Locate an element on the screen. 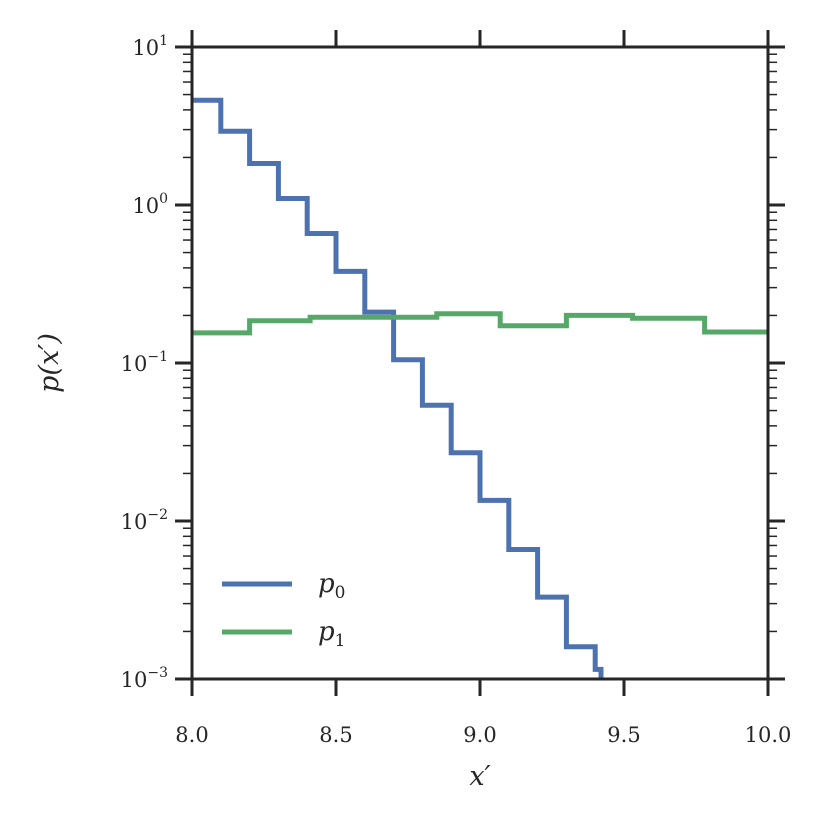 This screenshot has width=831, height=831. x-axis-label: x′ is located at coordinates (479, 776).